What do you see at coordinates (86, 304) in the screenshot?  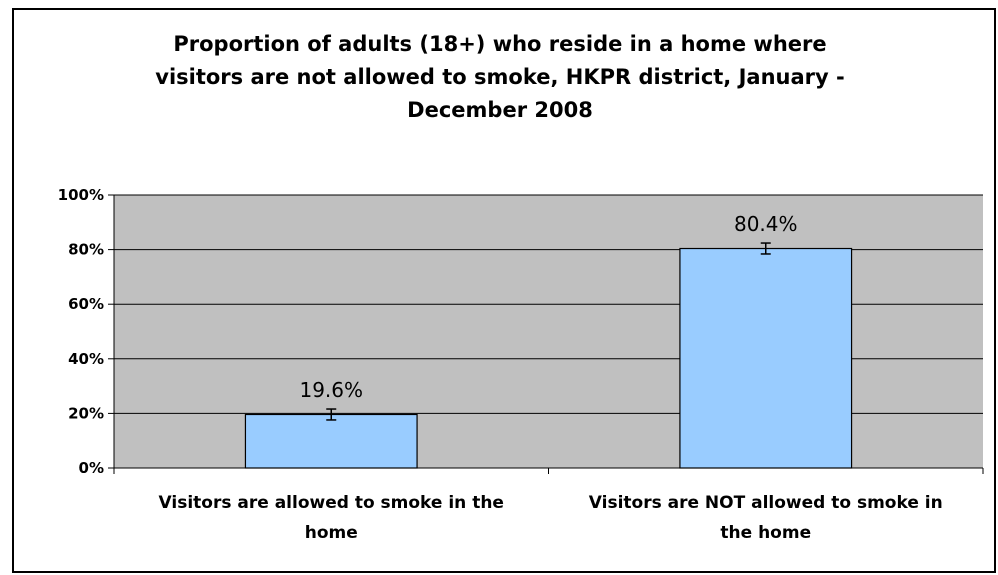 I see `y-tick-label: 60%` at bounding box center [86, 304].